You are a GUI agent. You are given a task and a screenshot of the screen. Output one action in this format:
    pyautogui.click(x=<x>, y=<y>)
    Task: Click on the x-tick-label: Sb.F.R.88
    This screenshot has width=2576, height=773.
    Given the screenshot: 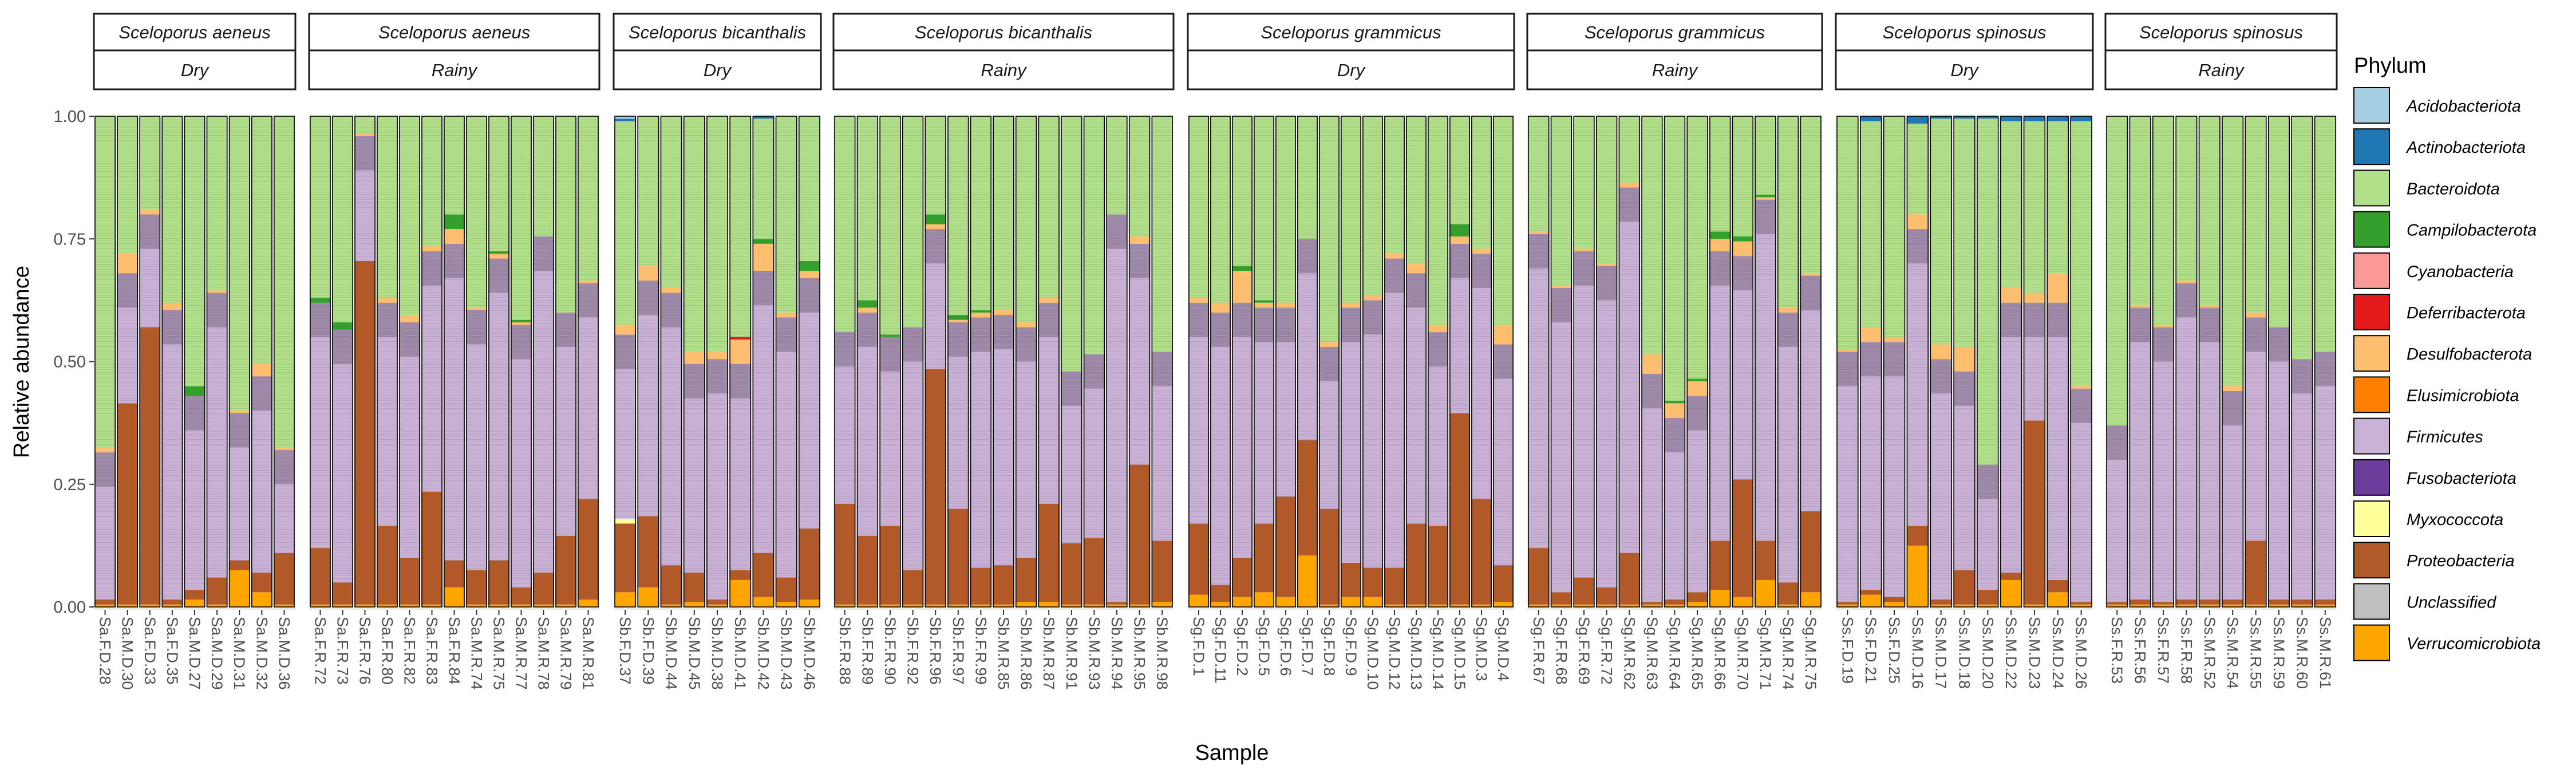 What is the action you would take?
    pyautogui.click(x=845, y=651)
    